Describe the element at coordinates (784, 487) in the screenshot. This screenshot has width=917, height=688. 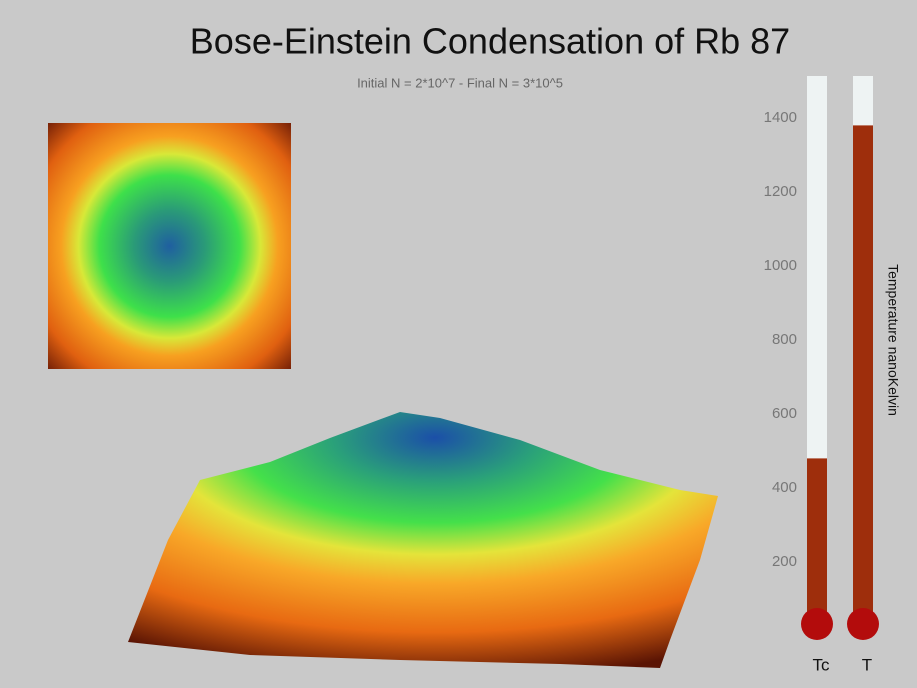
I see `y-tick-label: 400` at that location.